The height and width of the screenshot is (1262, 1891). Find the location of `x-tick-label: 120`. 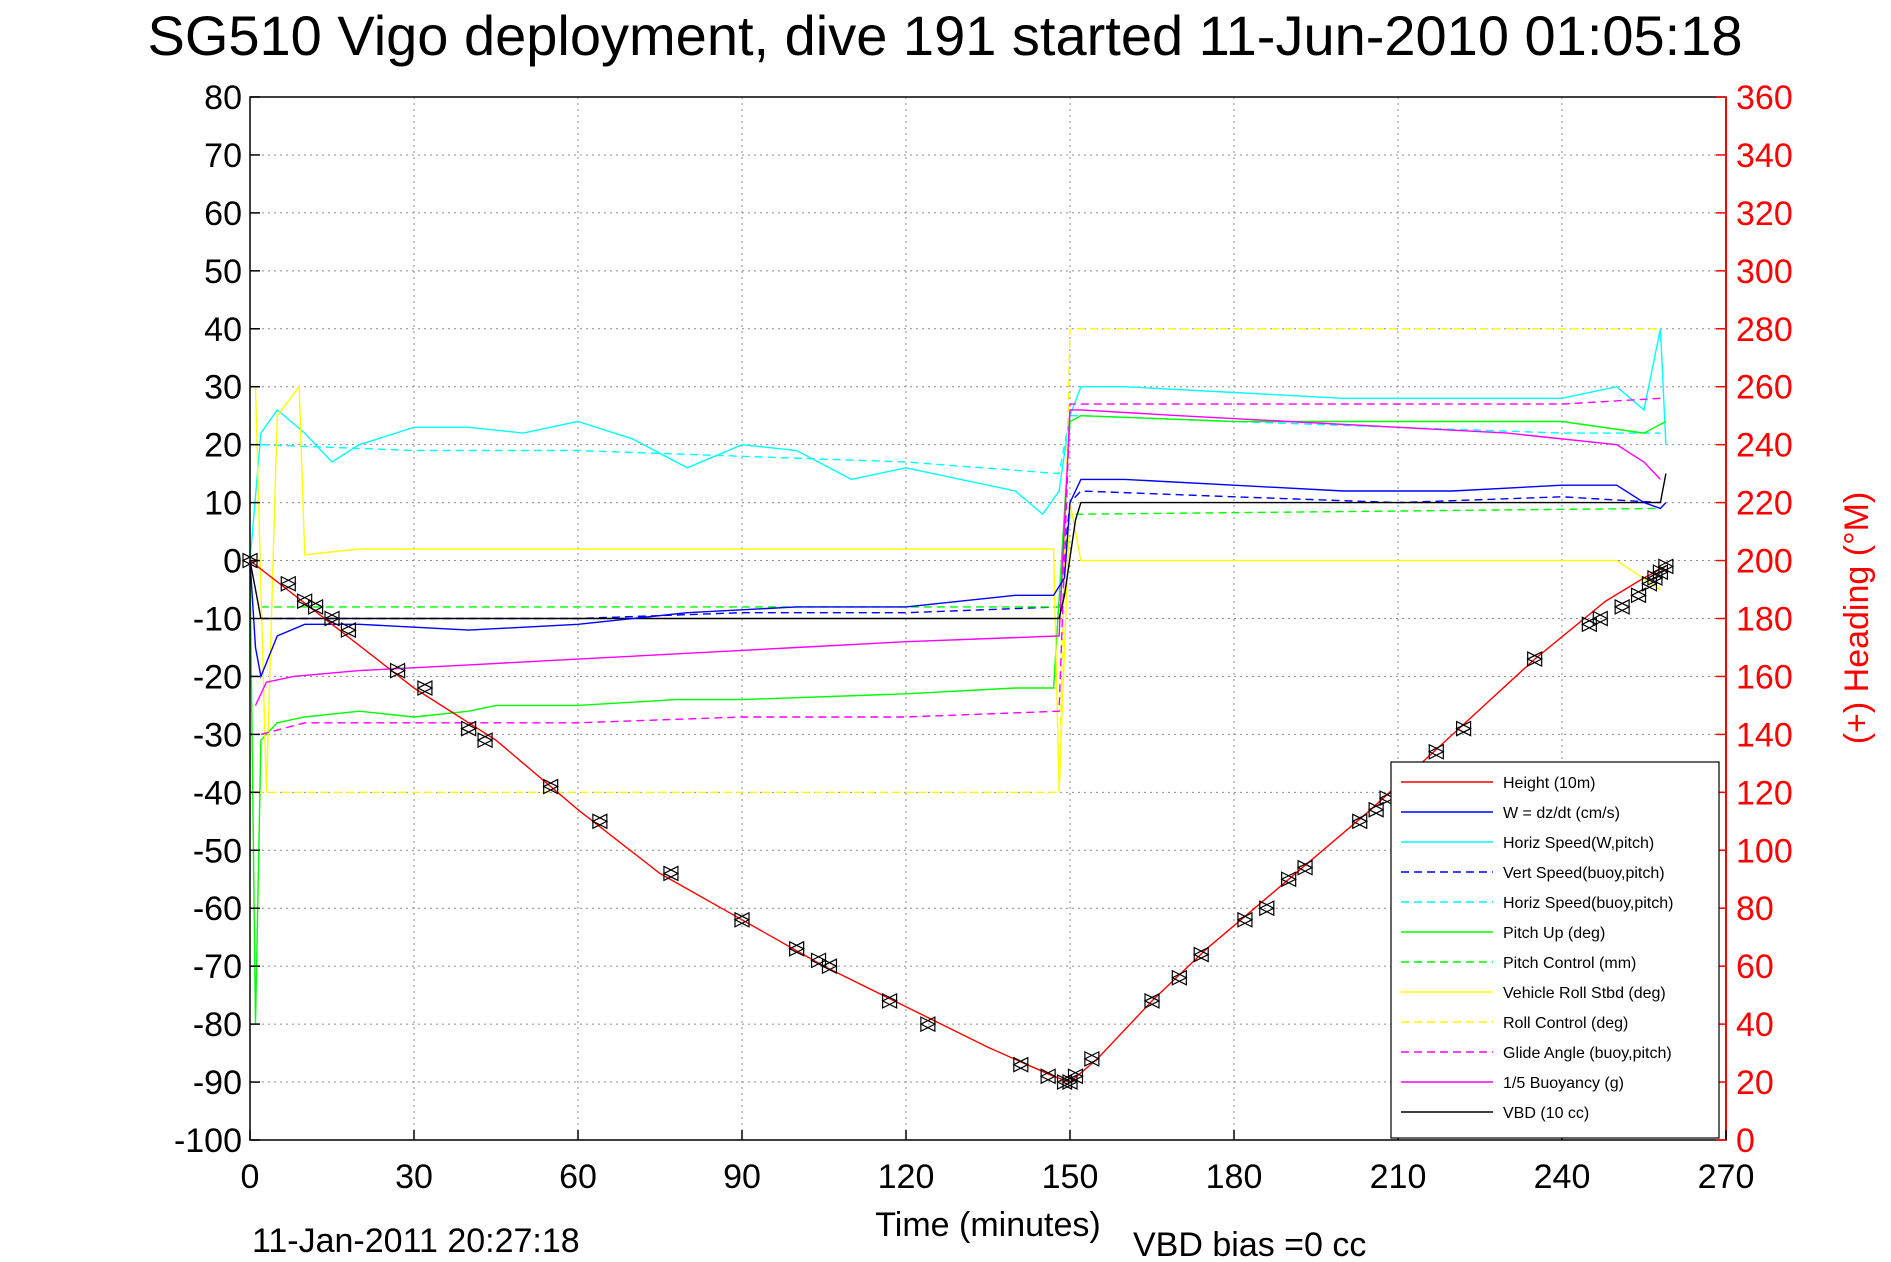

x-tick-label: 120 is located at coordinates (906, 1177).